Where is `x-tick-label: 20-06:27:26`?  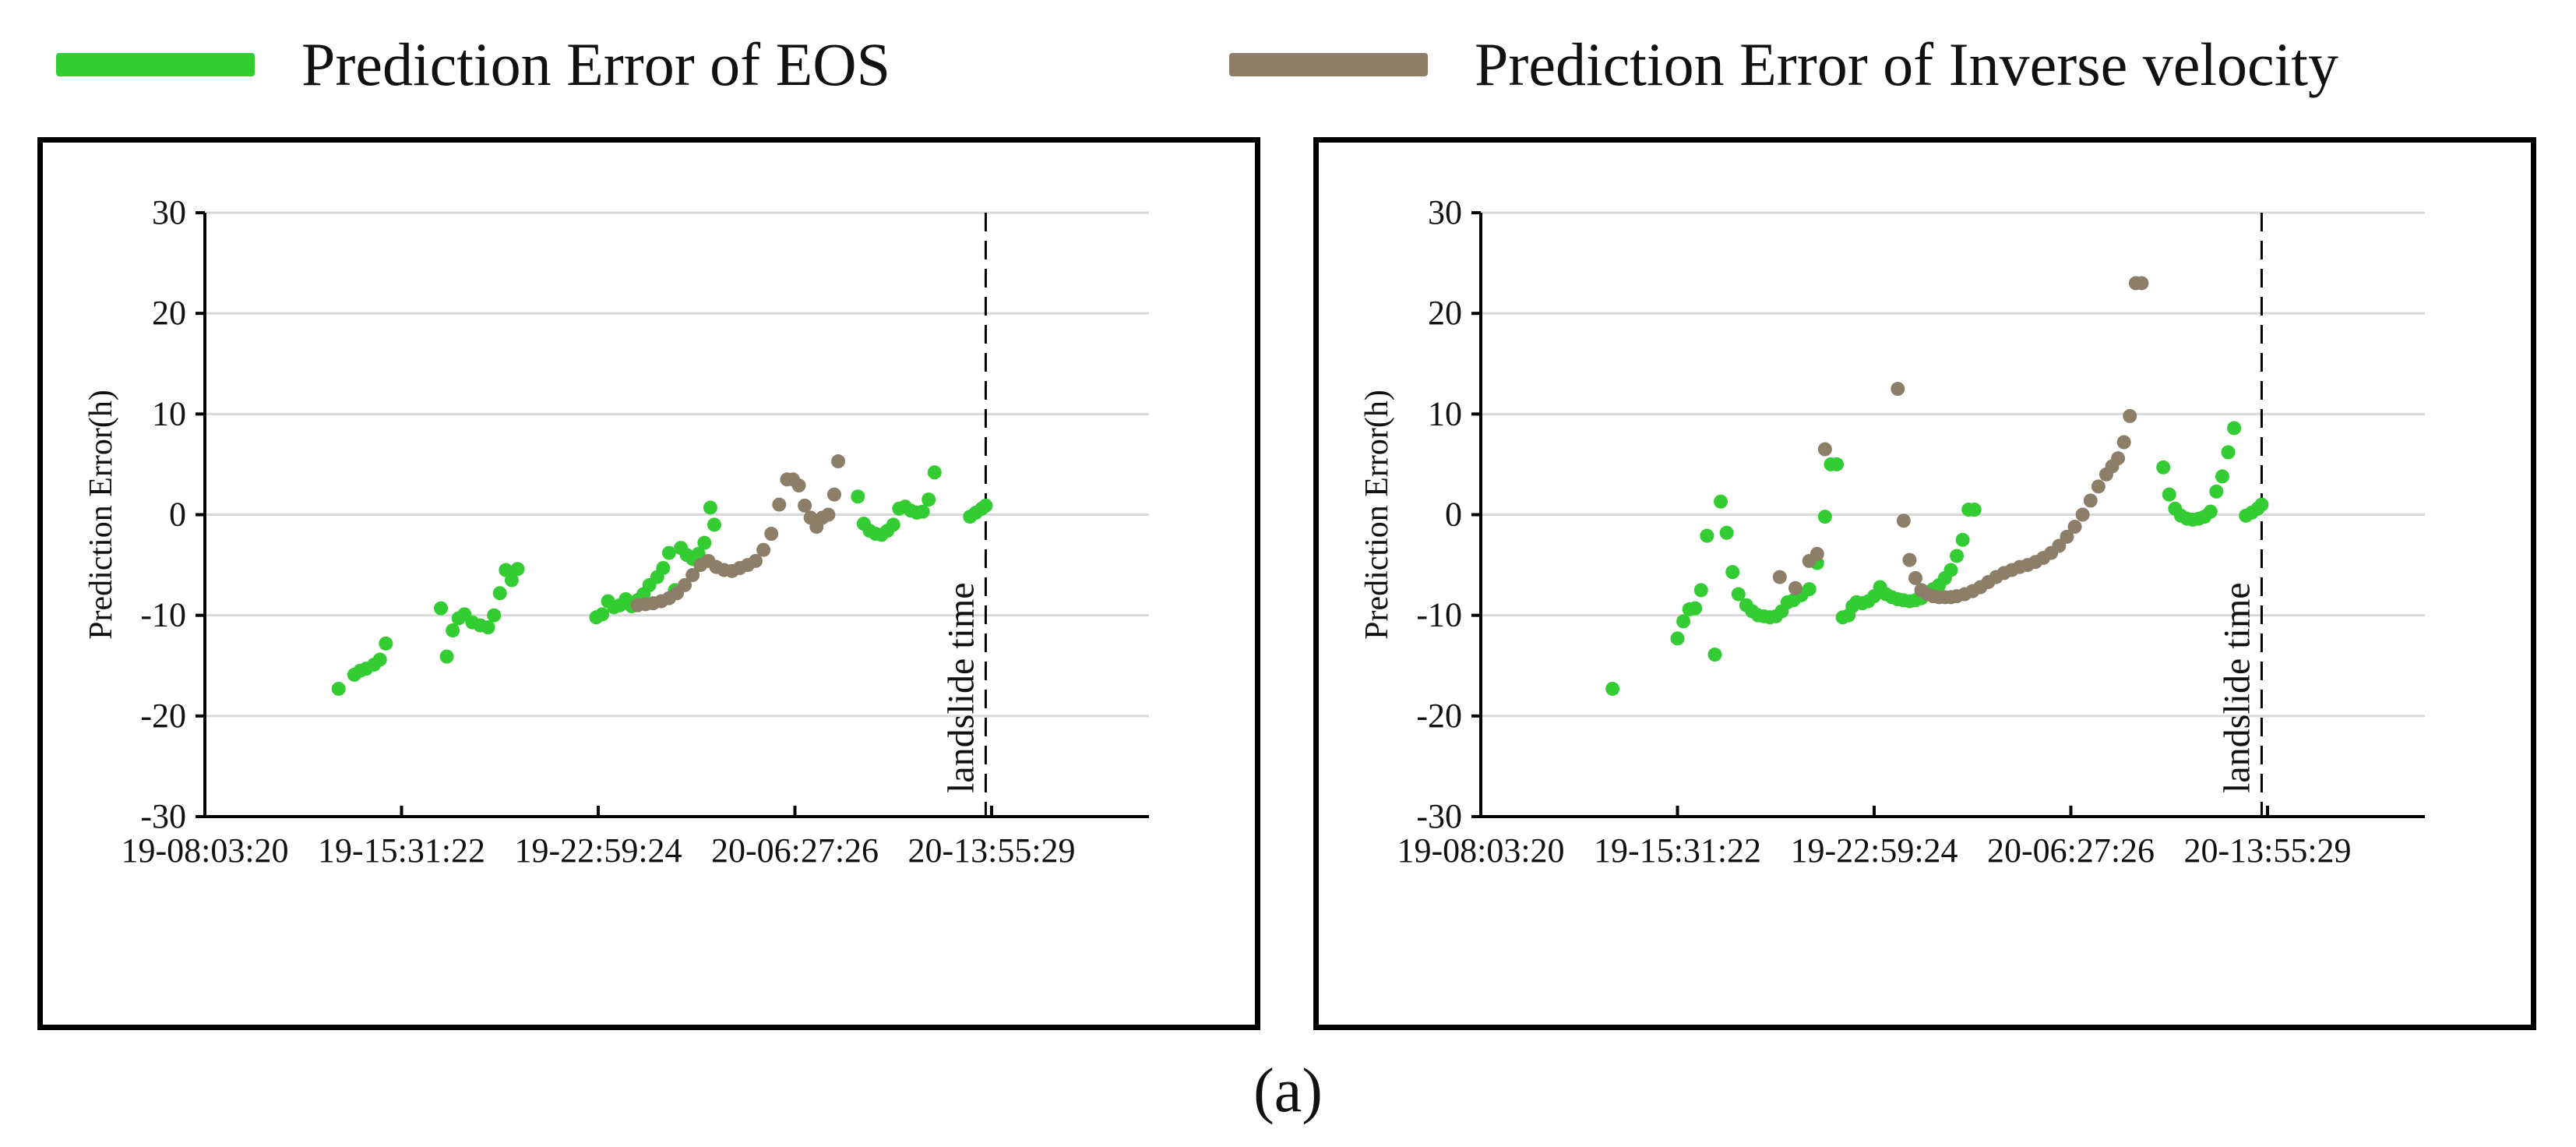
x-tick-label: 20-06:27:26 is located at coordinates (795, 850).